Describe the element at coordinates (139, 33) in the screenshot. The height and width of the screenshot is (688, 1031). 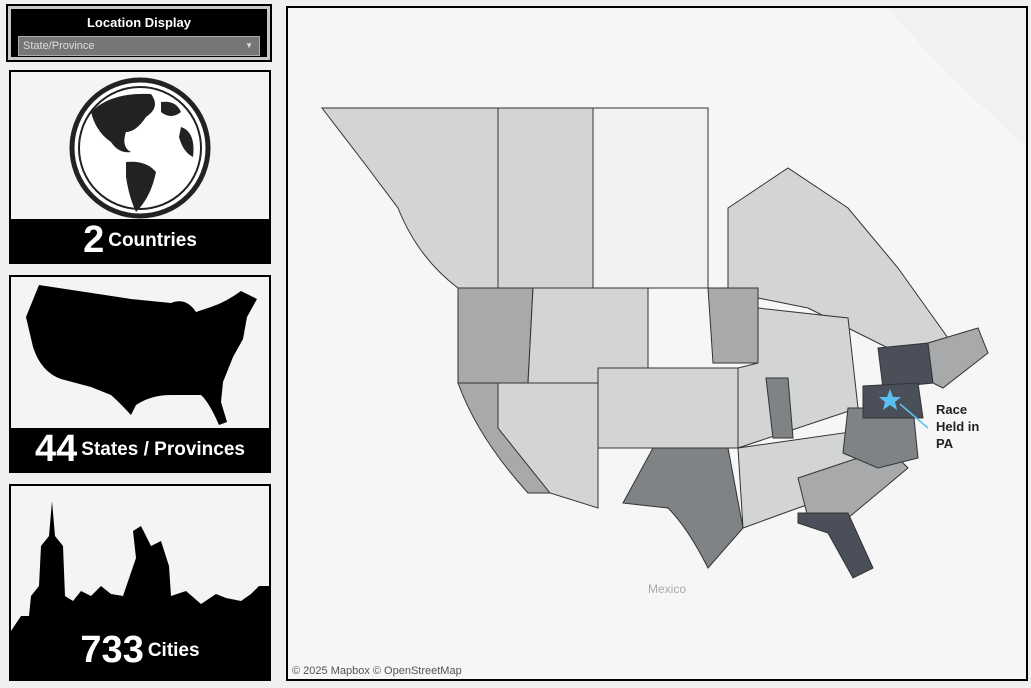
I see `location-display-filter: Location Display State/Province ▼` at that location.